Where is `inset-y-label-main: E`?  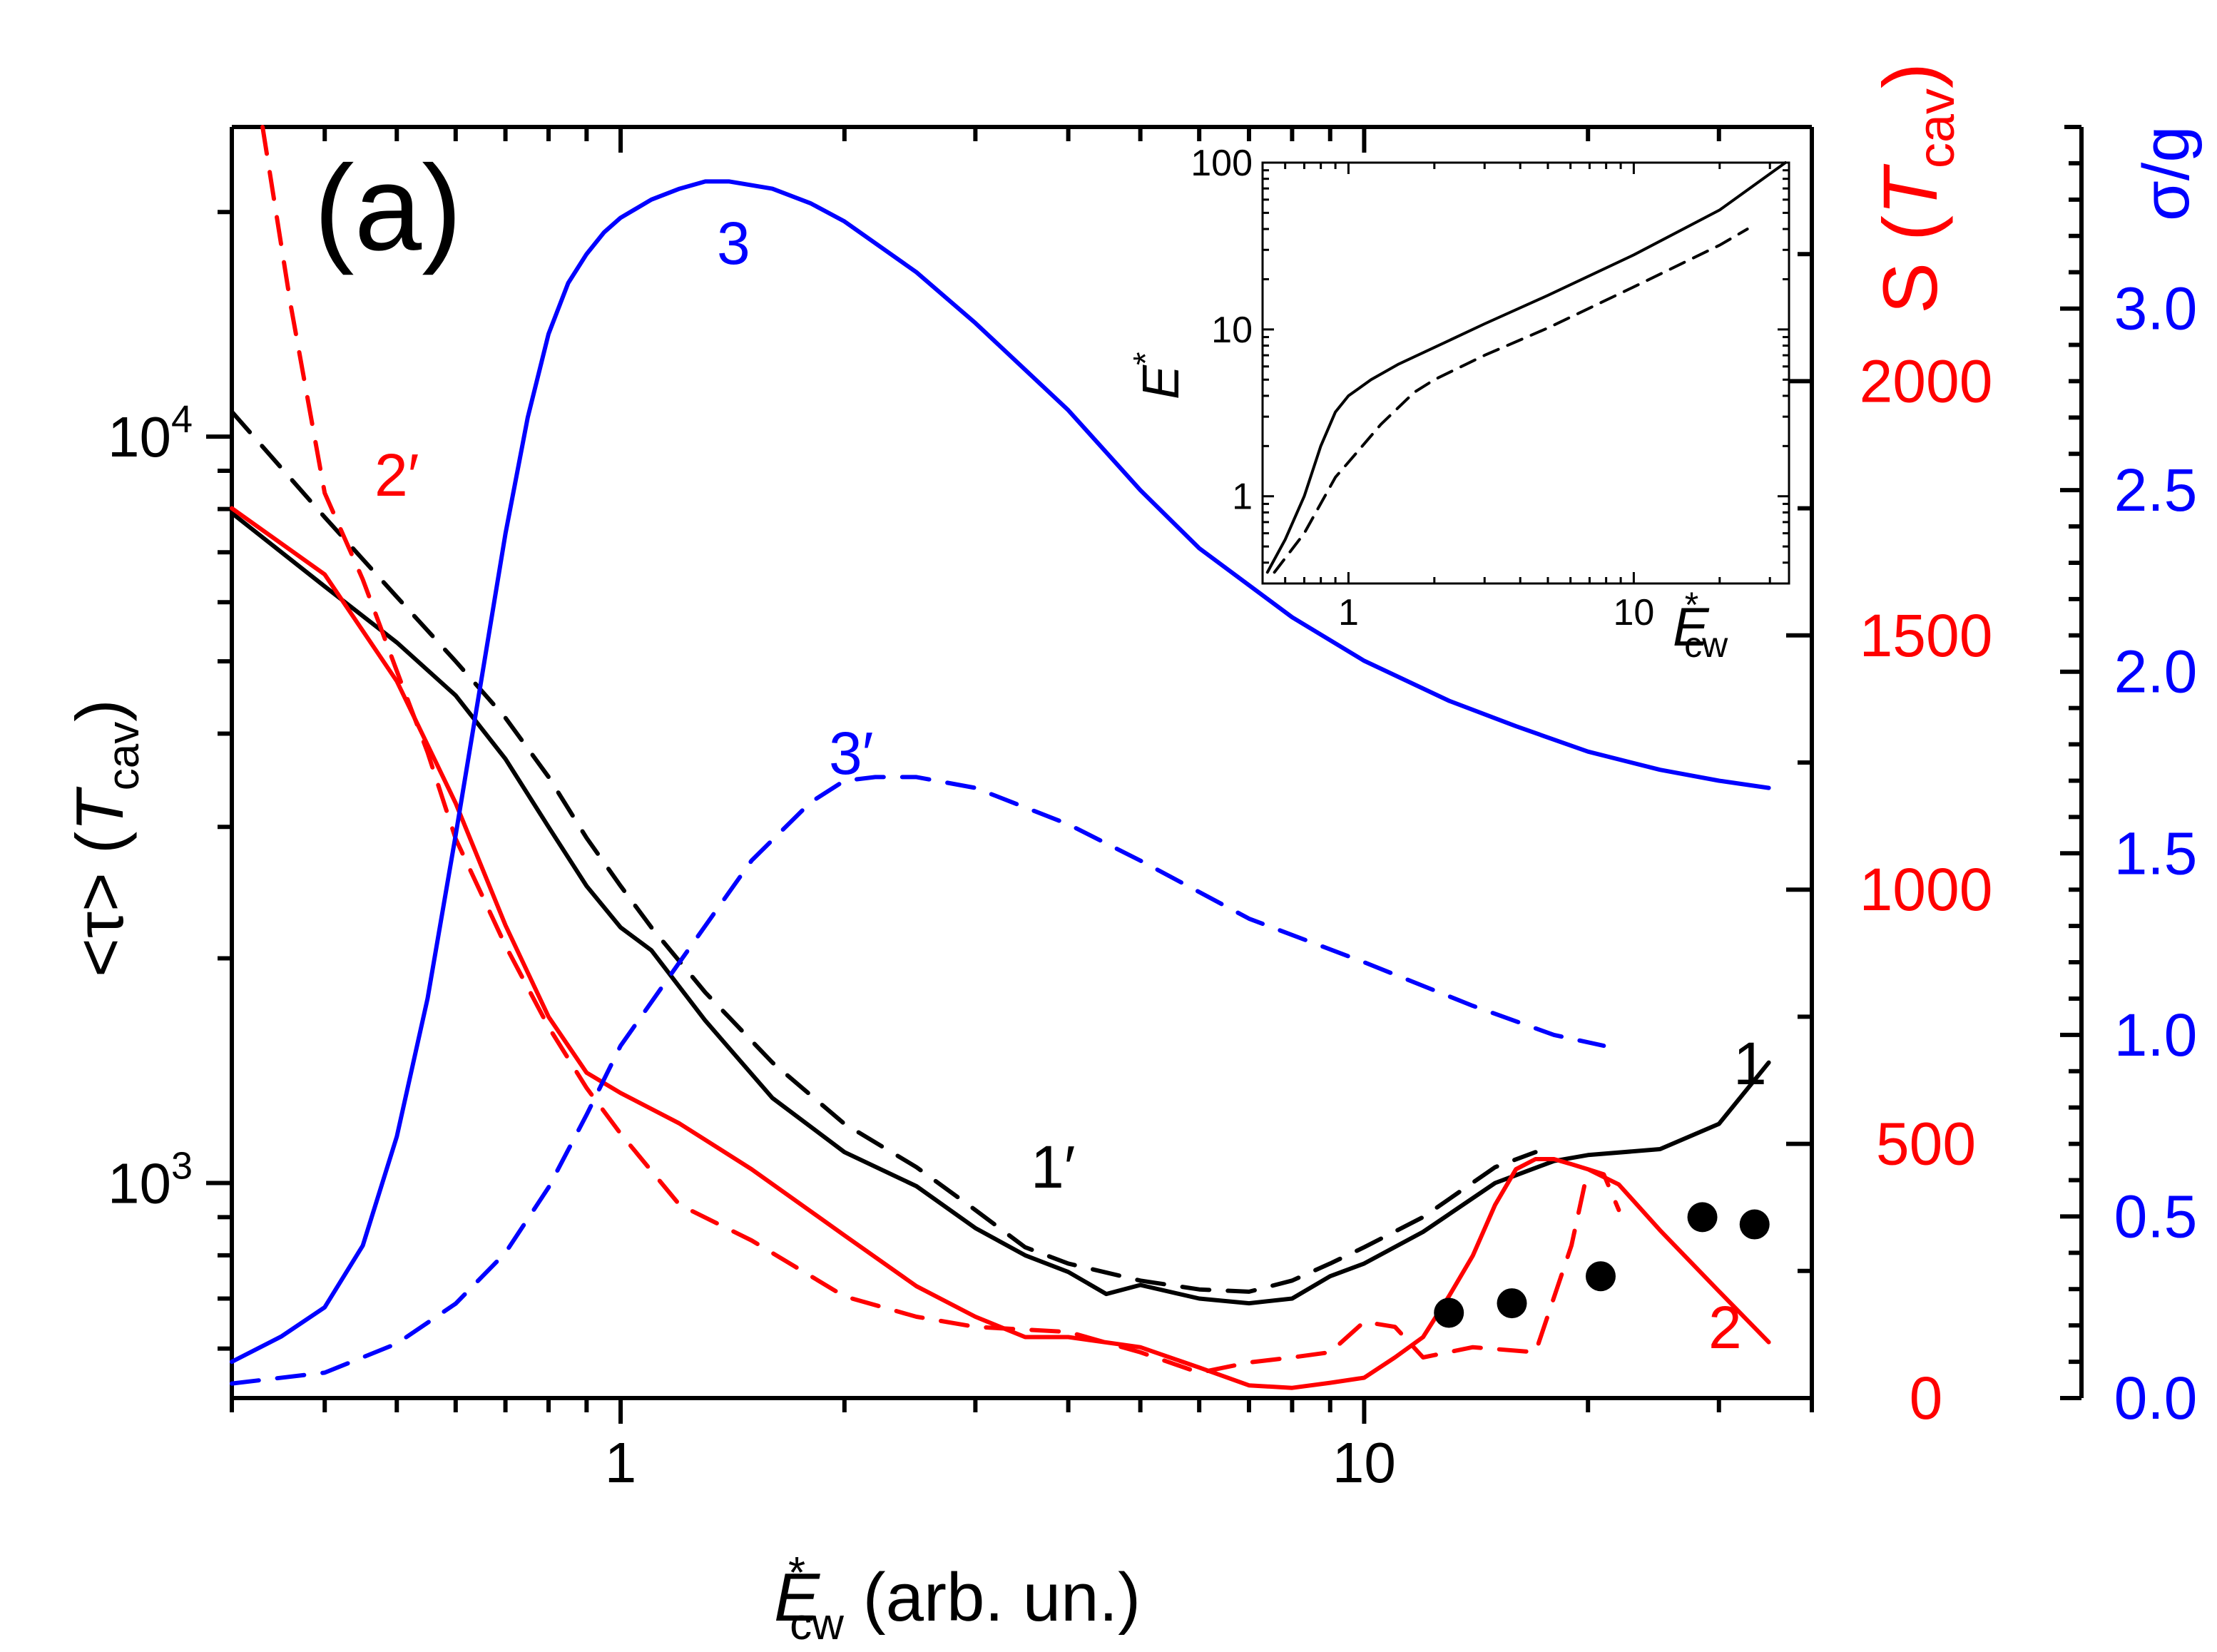
inset-y-label-main: E is located at coordinates (1161, 381).